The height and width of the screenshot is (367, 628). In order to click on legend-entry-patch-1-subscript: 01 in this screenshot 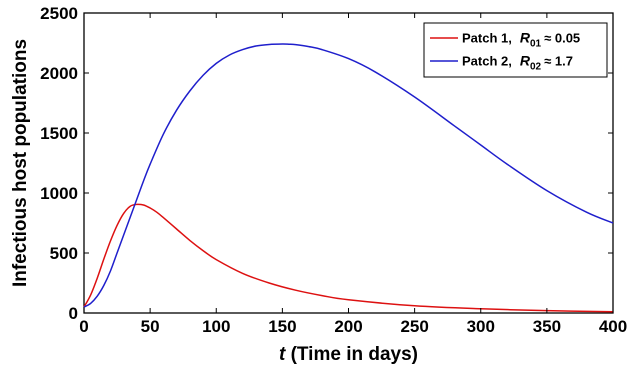, I will do `click(536, 44)`.